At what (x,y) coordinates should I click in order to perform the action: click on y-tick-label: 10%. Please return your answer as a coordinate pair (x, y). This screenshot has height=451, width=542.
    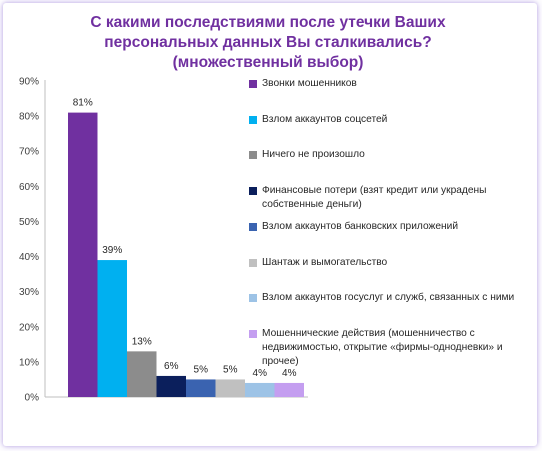
    Looking at the image, I should click on (29, 362).